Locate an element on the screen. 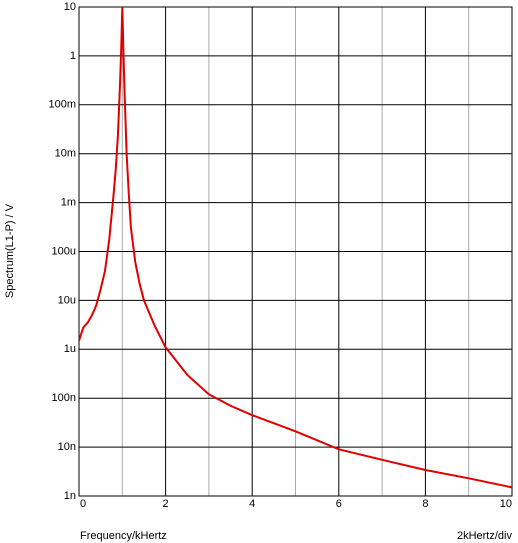 The width and height of the screenshot is (518, 543). y-tick-label: 10 is located at coordinates (70, 7).